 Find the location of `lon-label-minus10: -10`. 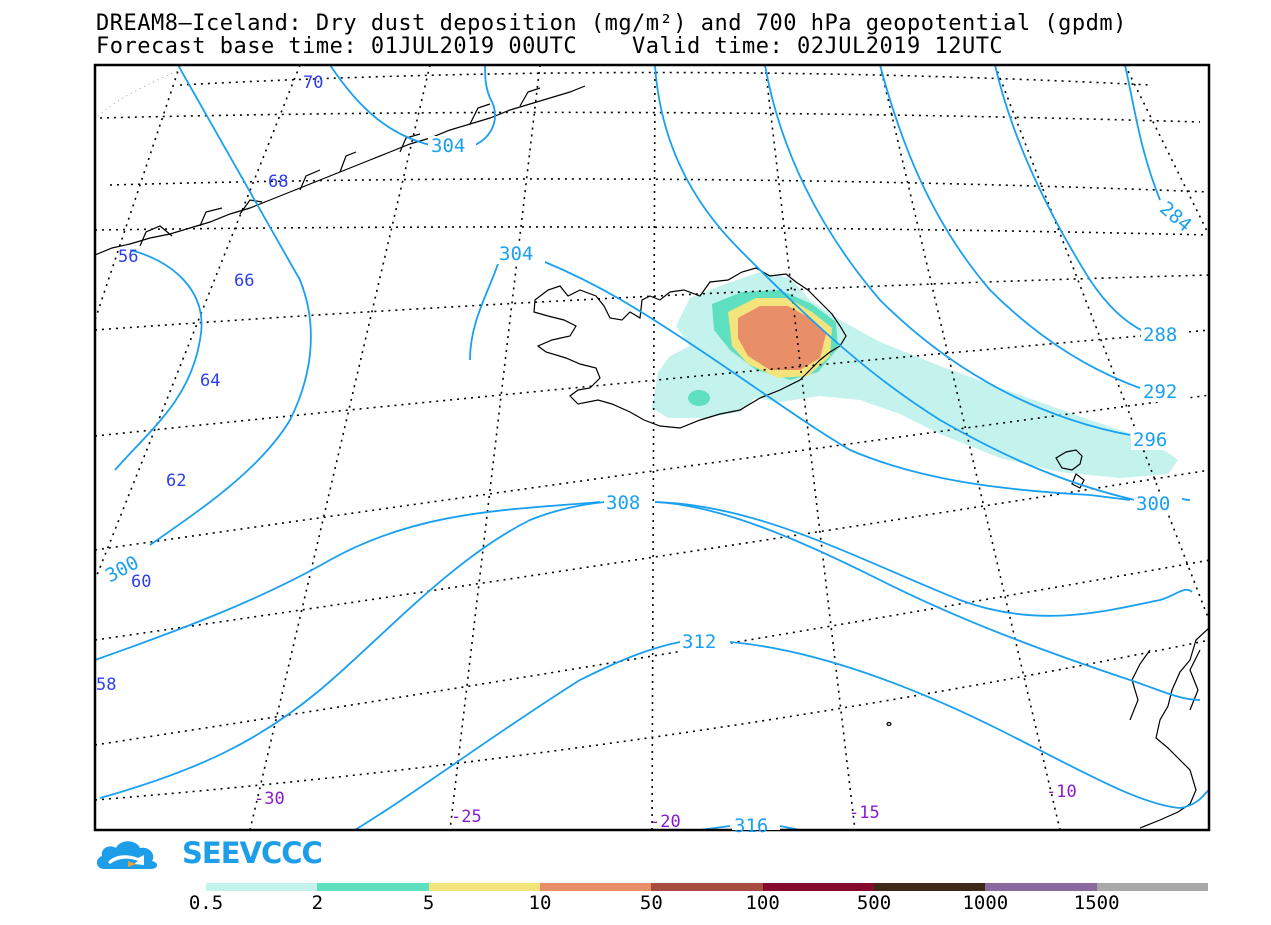

lon-label-minus10: -10 is located at coordinates (1061, 792).